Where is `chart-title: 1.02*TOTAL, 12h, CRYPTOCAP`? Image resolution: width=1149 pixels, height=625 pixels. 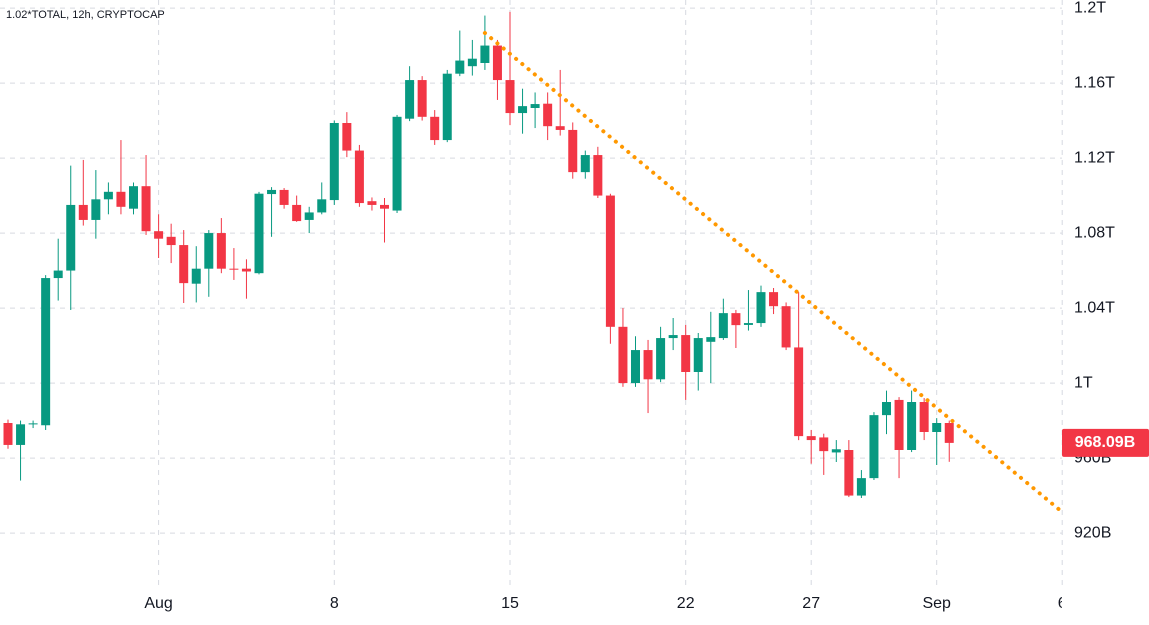 chart-title: 1.02*TOTAL, 12h, CRYPTOCAP is located at coordinates (85, 15).